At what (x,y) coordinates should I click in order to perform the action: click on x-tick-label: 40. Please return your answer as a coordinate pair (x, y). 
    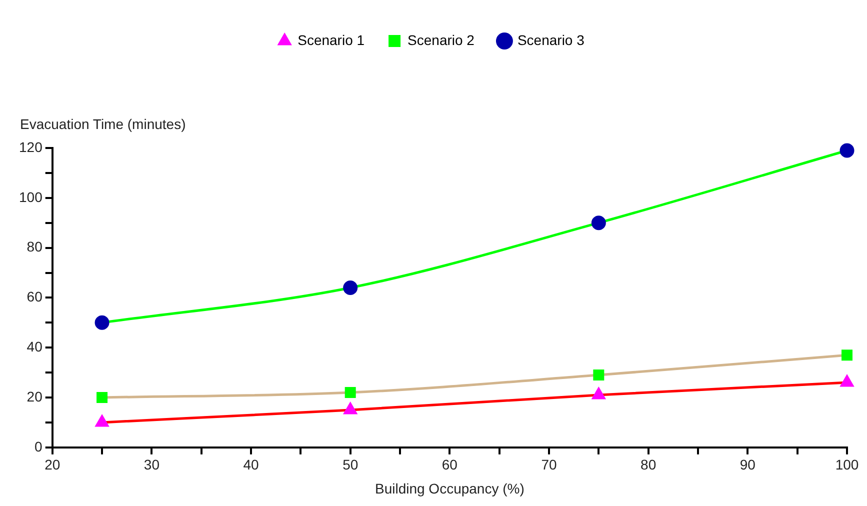
    Looking at the image, I should click on (251, 464).